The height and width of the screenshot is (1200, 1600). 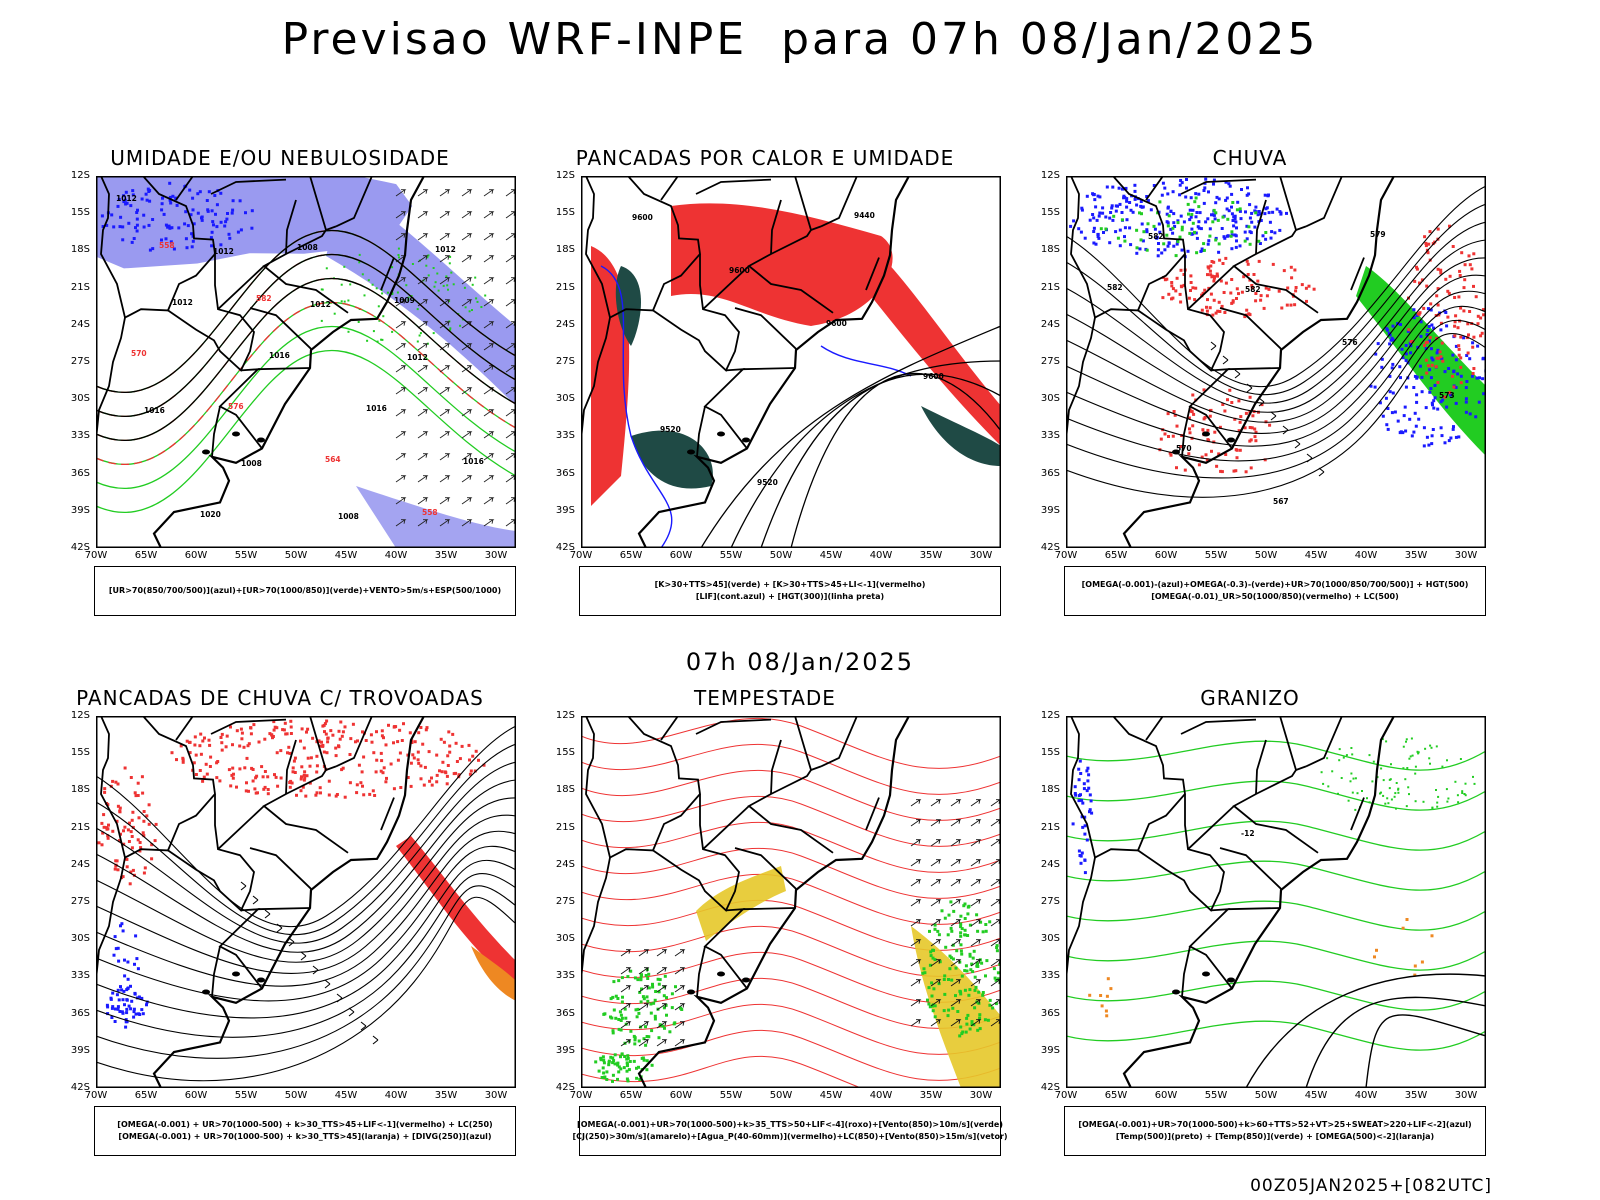 I want to click on latitude-tick-label: 30S, so click(x=565, y=939).